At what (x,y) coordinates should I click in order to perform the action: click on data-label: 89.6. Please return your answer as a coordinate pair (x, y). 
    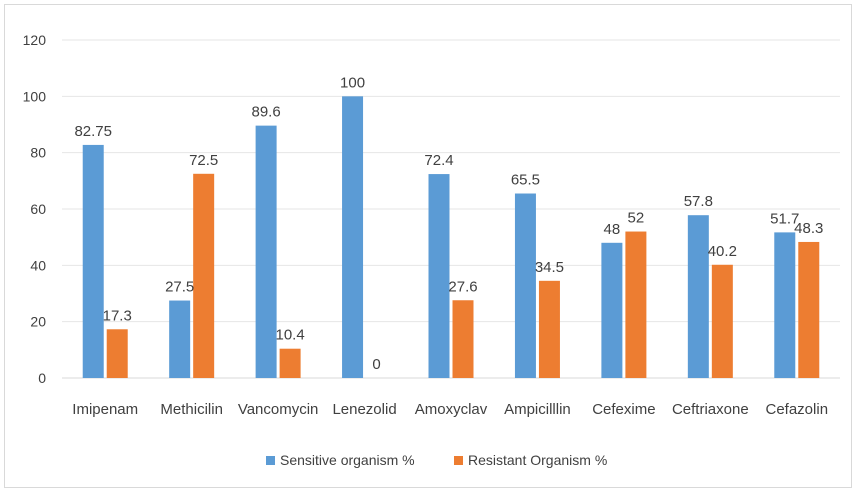
    Looking at the image, I should click on (266, 112).